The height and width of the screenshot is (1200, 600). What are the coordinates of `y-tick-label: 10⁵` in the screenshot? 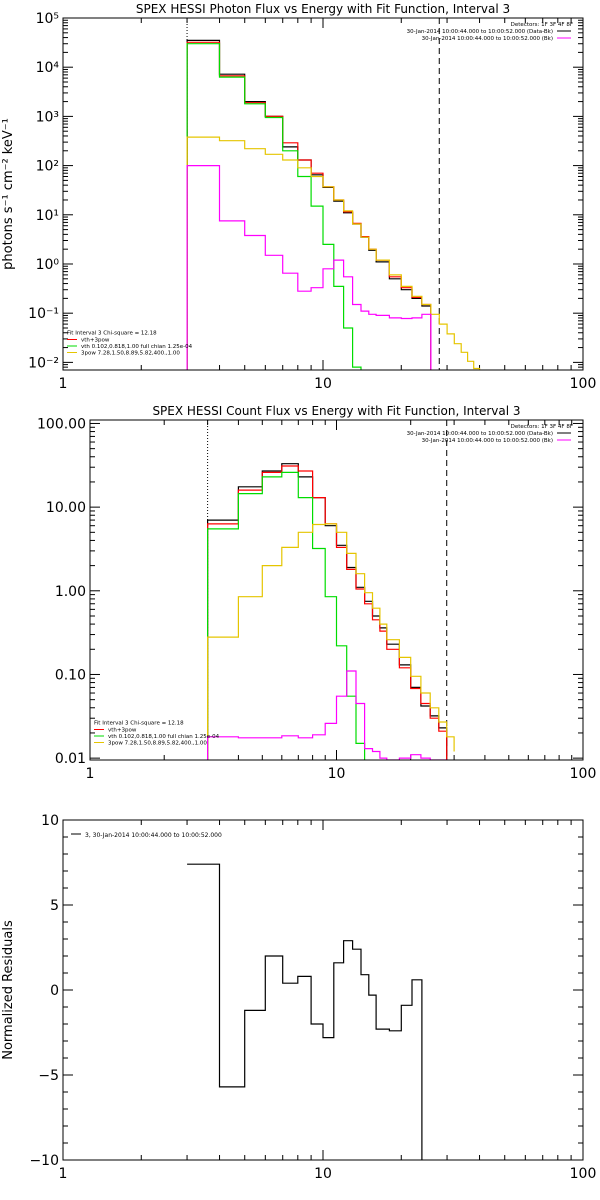 It's located at (47, 19).